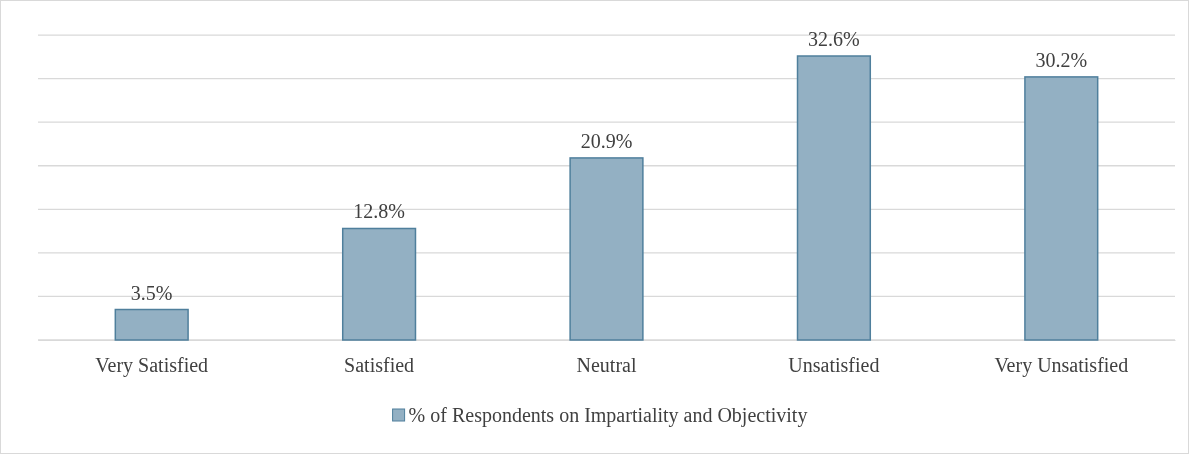 This screenshot has height=455, width=1200. I want to click on x-tick-label: Satisfied, so click(379, 365).